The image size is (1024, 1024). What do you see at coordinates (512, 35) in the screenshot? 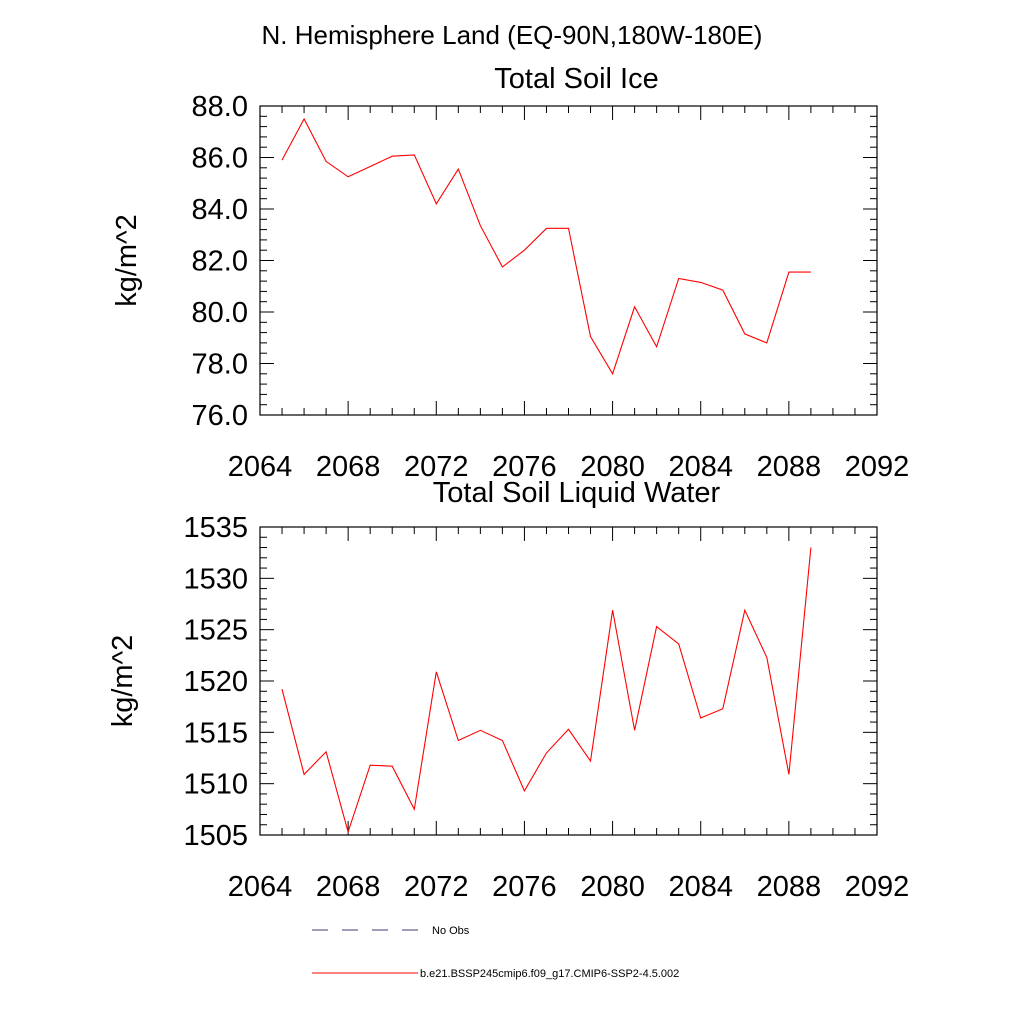
I see `figure-title: N. Hemisphere Land (EQ-90N,180W-180E)` at bounding box center [512, 35].